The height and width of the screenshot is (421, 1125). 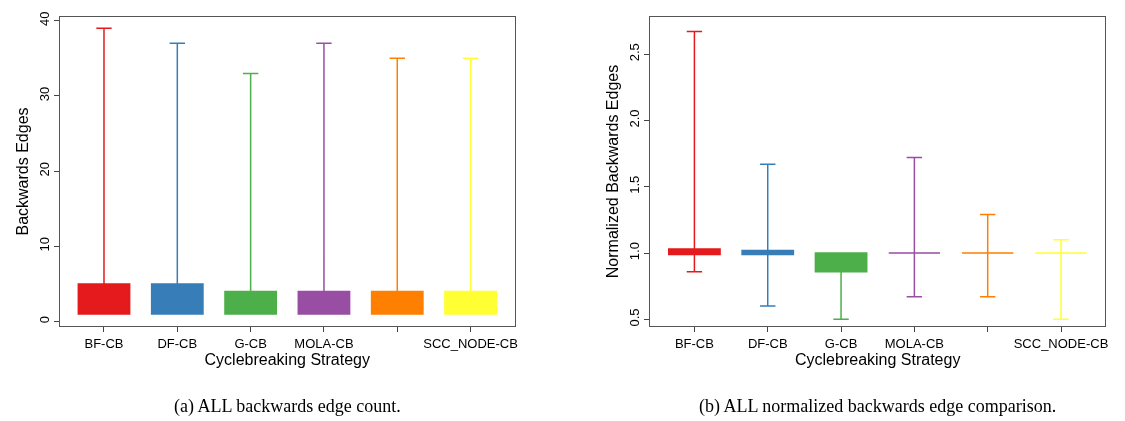 What do you see at coordinates (44, 19) in the screenshot?
I see `y-tick-label: 40` at bounding box center [44, 19].